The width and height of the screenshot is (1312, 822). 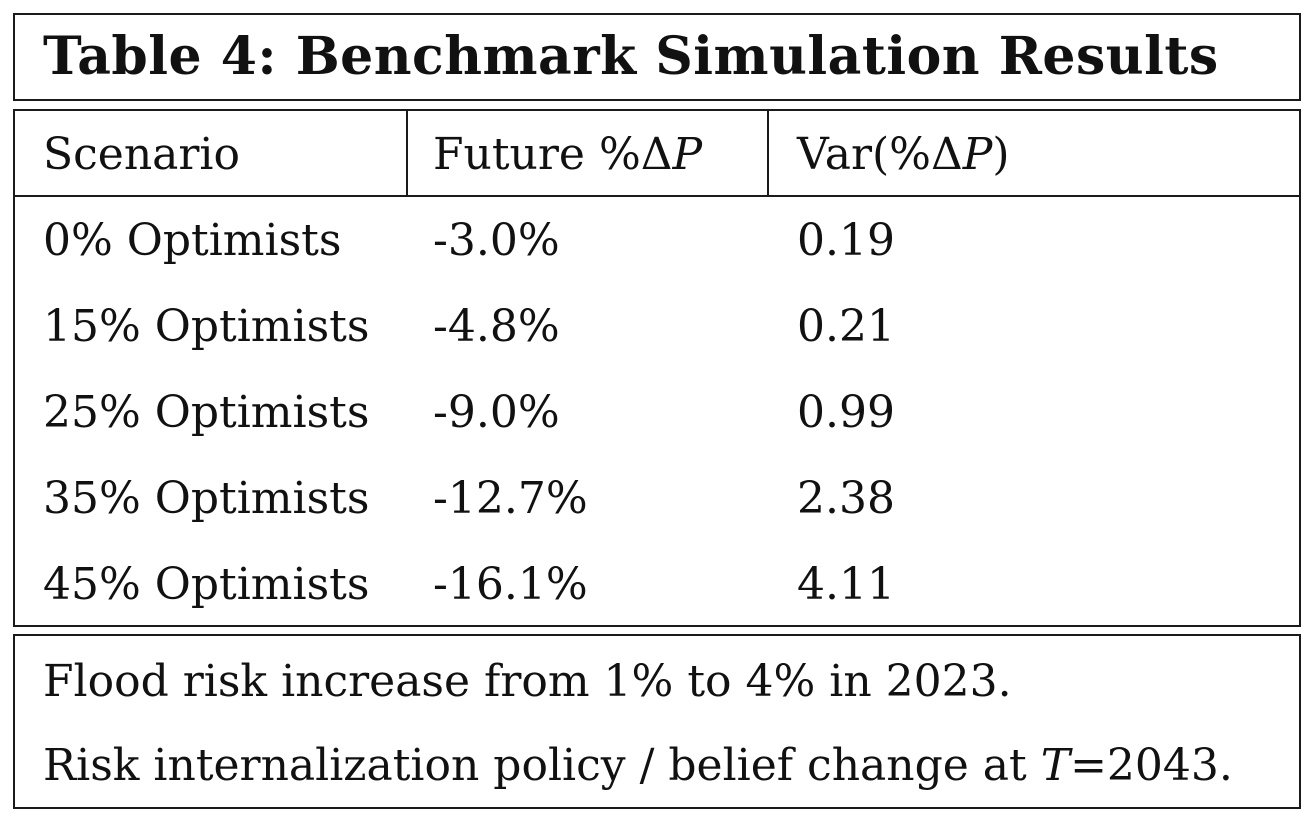 I want to click on row-variance: 0.21, so click(x=846, y=326).